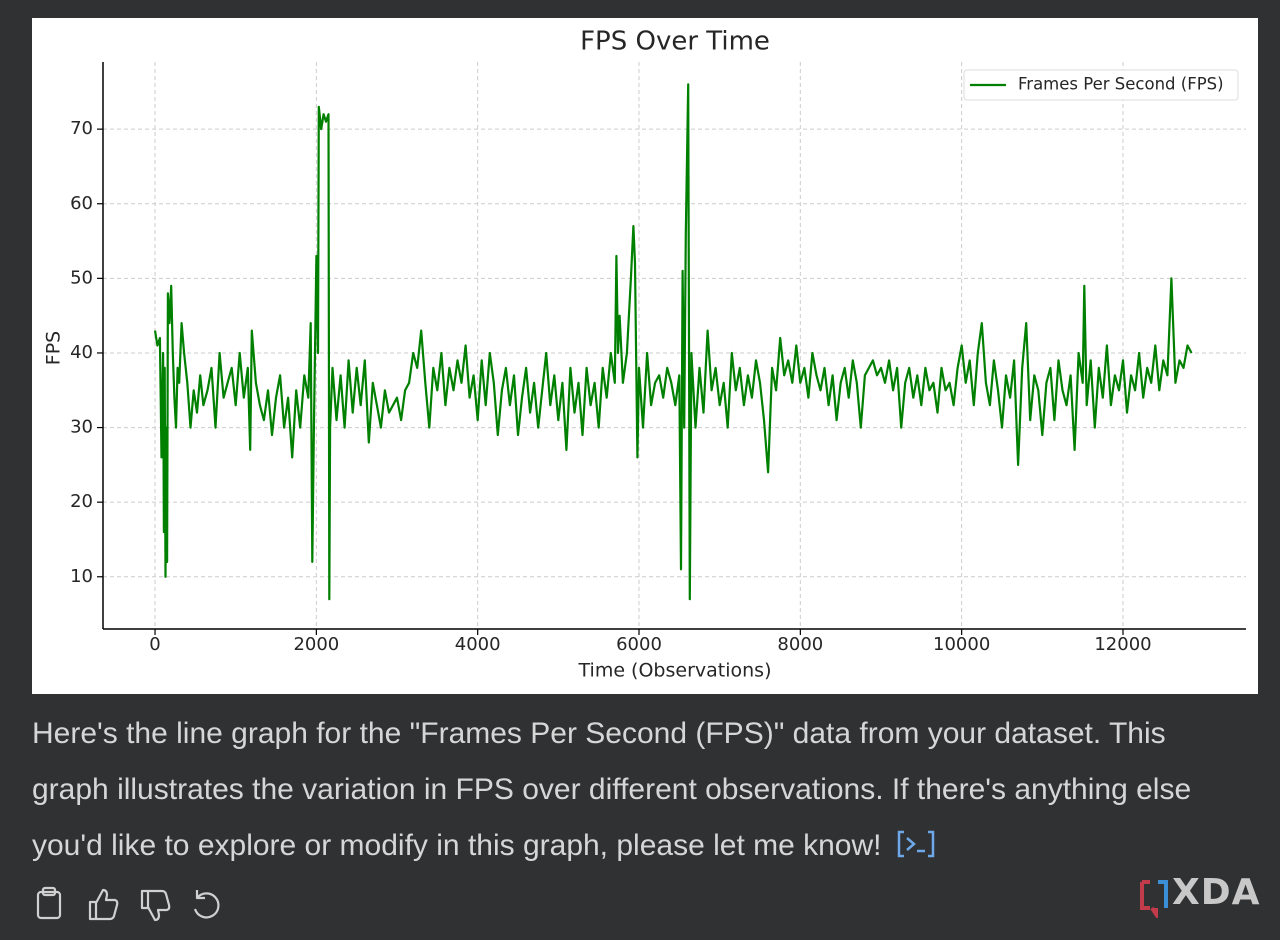 The width and height of the screenshot is (1280, 940). What do you see at coordinates (675, 671) in the screenshot?
I see `x-axis-label: Time (Observations)` at bounding box center [675, 671].